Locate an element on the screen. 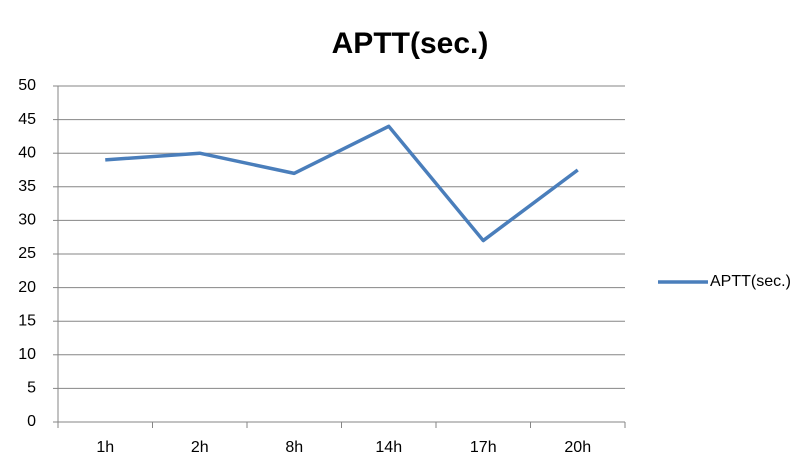 The width and height of the screenshot is (810, 467). y-tick-label: 25 is located at coordinates (27, 253).